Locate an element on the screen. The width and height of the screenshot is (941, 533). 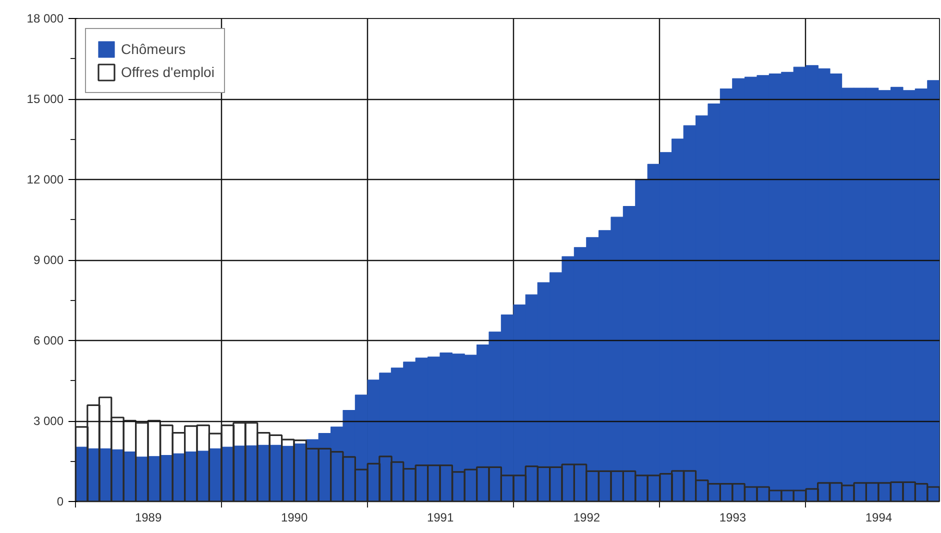
y-tick-label: 12 000 is located at coordinates (45, 179).